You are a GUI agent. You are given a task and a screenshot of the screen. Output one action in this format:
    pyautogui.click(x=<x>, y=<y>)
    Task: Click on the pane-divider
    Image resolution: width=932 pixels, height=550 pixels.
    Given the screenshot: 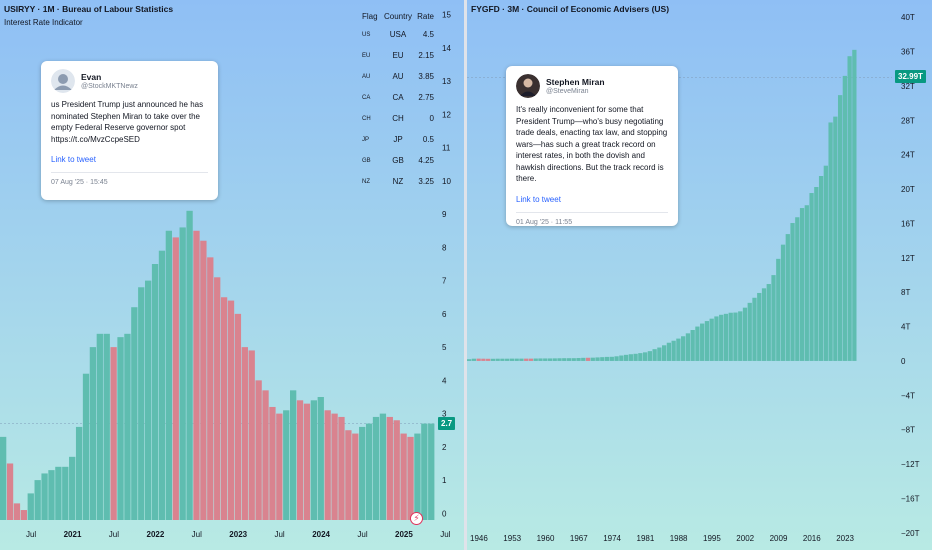 What is the action you would take?
    pyautogui.click(x=465, y=275)
    